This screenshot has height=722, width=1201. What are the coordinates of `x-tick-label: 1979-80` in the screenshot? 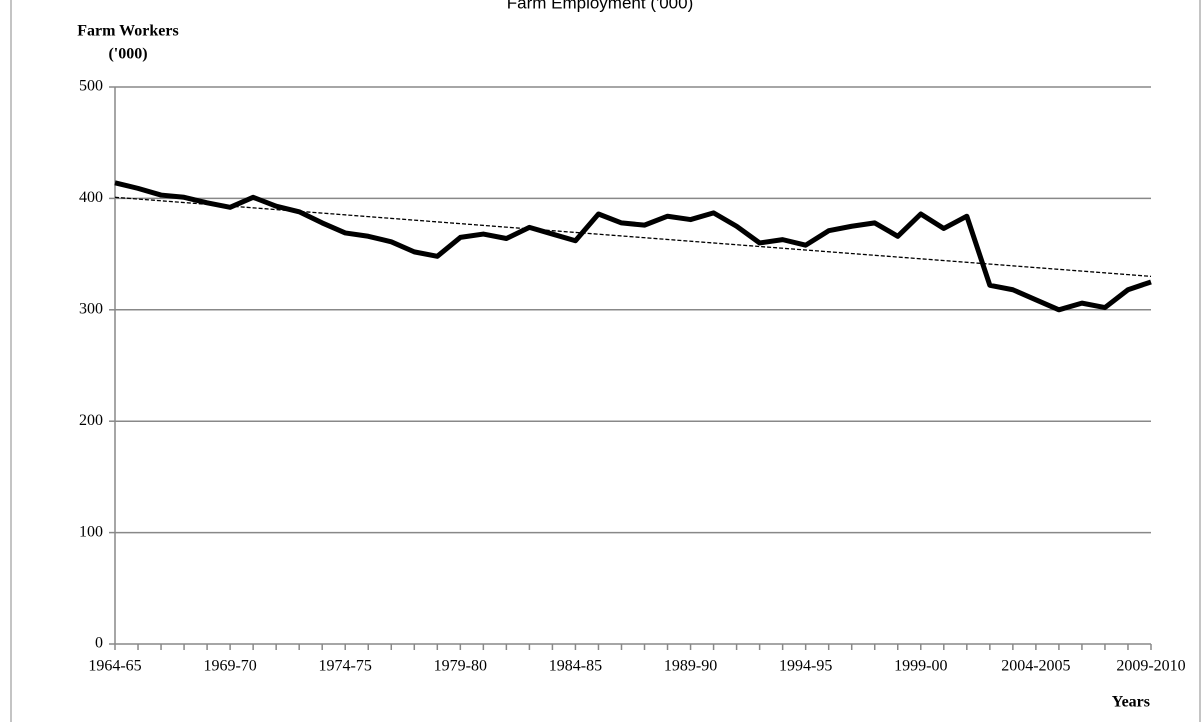 It's located at (460, 666).